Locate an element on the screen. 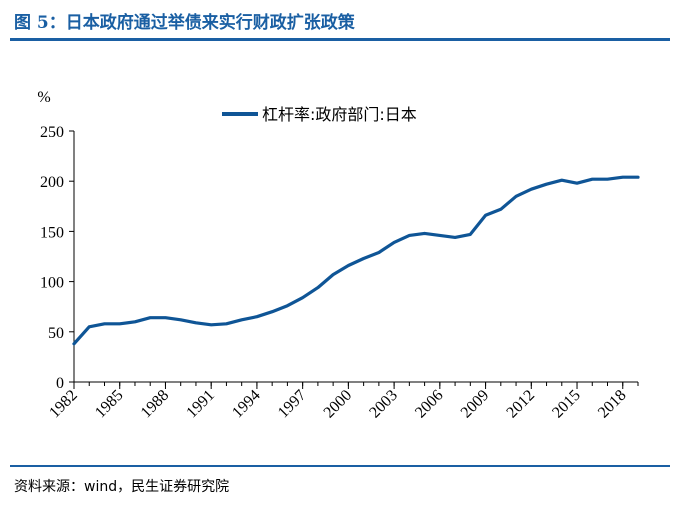 Image resolution: width=678 pixels, height=505 pixels. top-rule is located at coordinates (340, 39).